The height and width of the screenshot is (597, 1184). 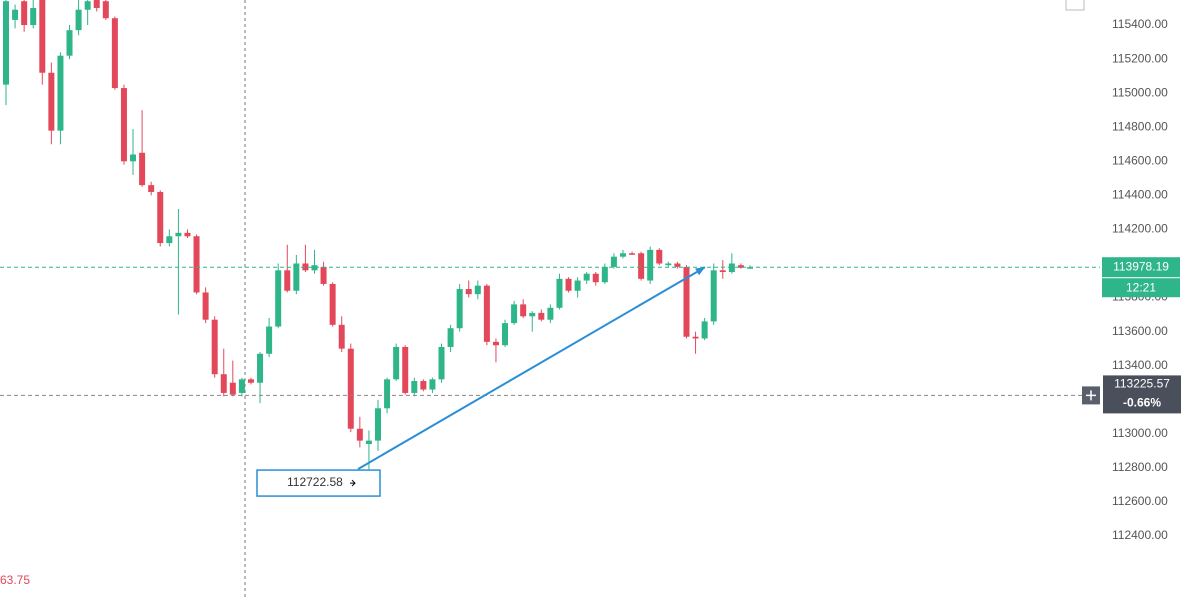 I want to click on y-tick-label: 113600.00, so click(x=1140, y=331).